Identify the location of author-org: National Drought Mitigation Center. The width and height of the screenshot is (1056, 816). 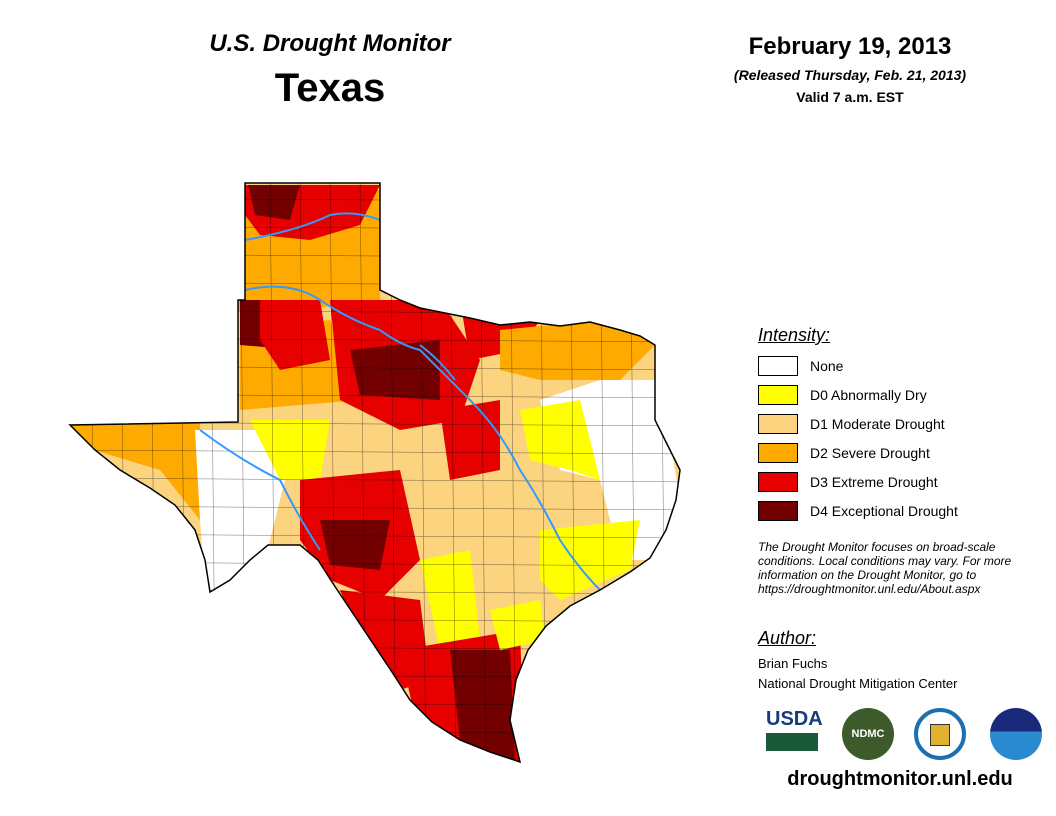
(858, 683).